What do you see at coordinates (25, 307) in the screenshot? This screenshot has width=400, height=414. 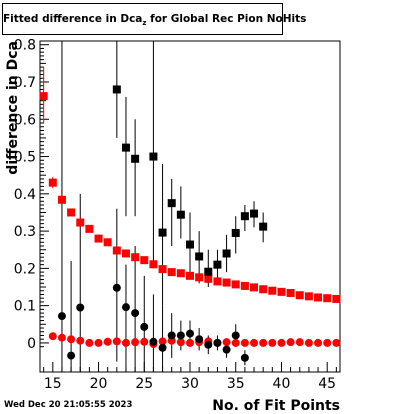 I see `y-tick-label: 0.1` at bounding box center [25, 307].